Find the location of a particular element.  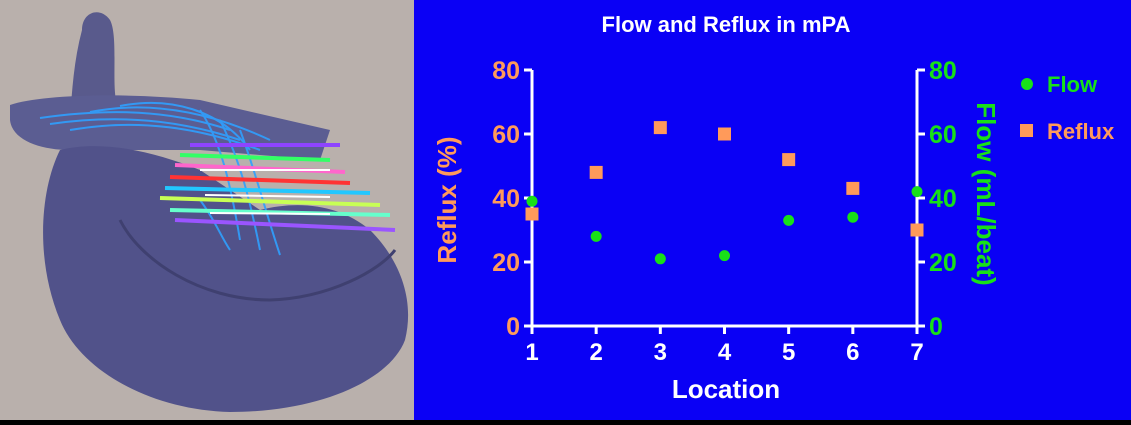

right-axis-label: Flow (mL/beat) is located at coordinates (986, 193).